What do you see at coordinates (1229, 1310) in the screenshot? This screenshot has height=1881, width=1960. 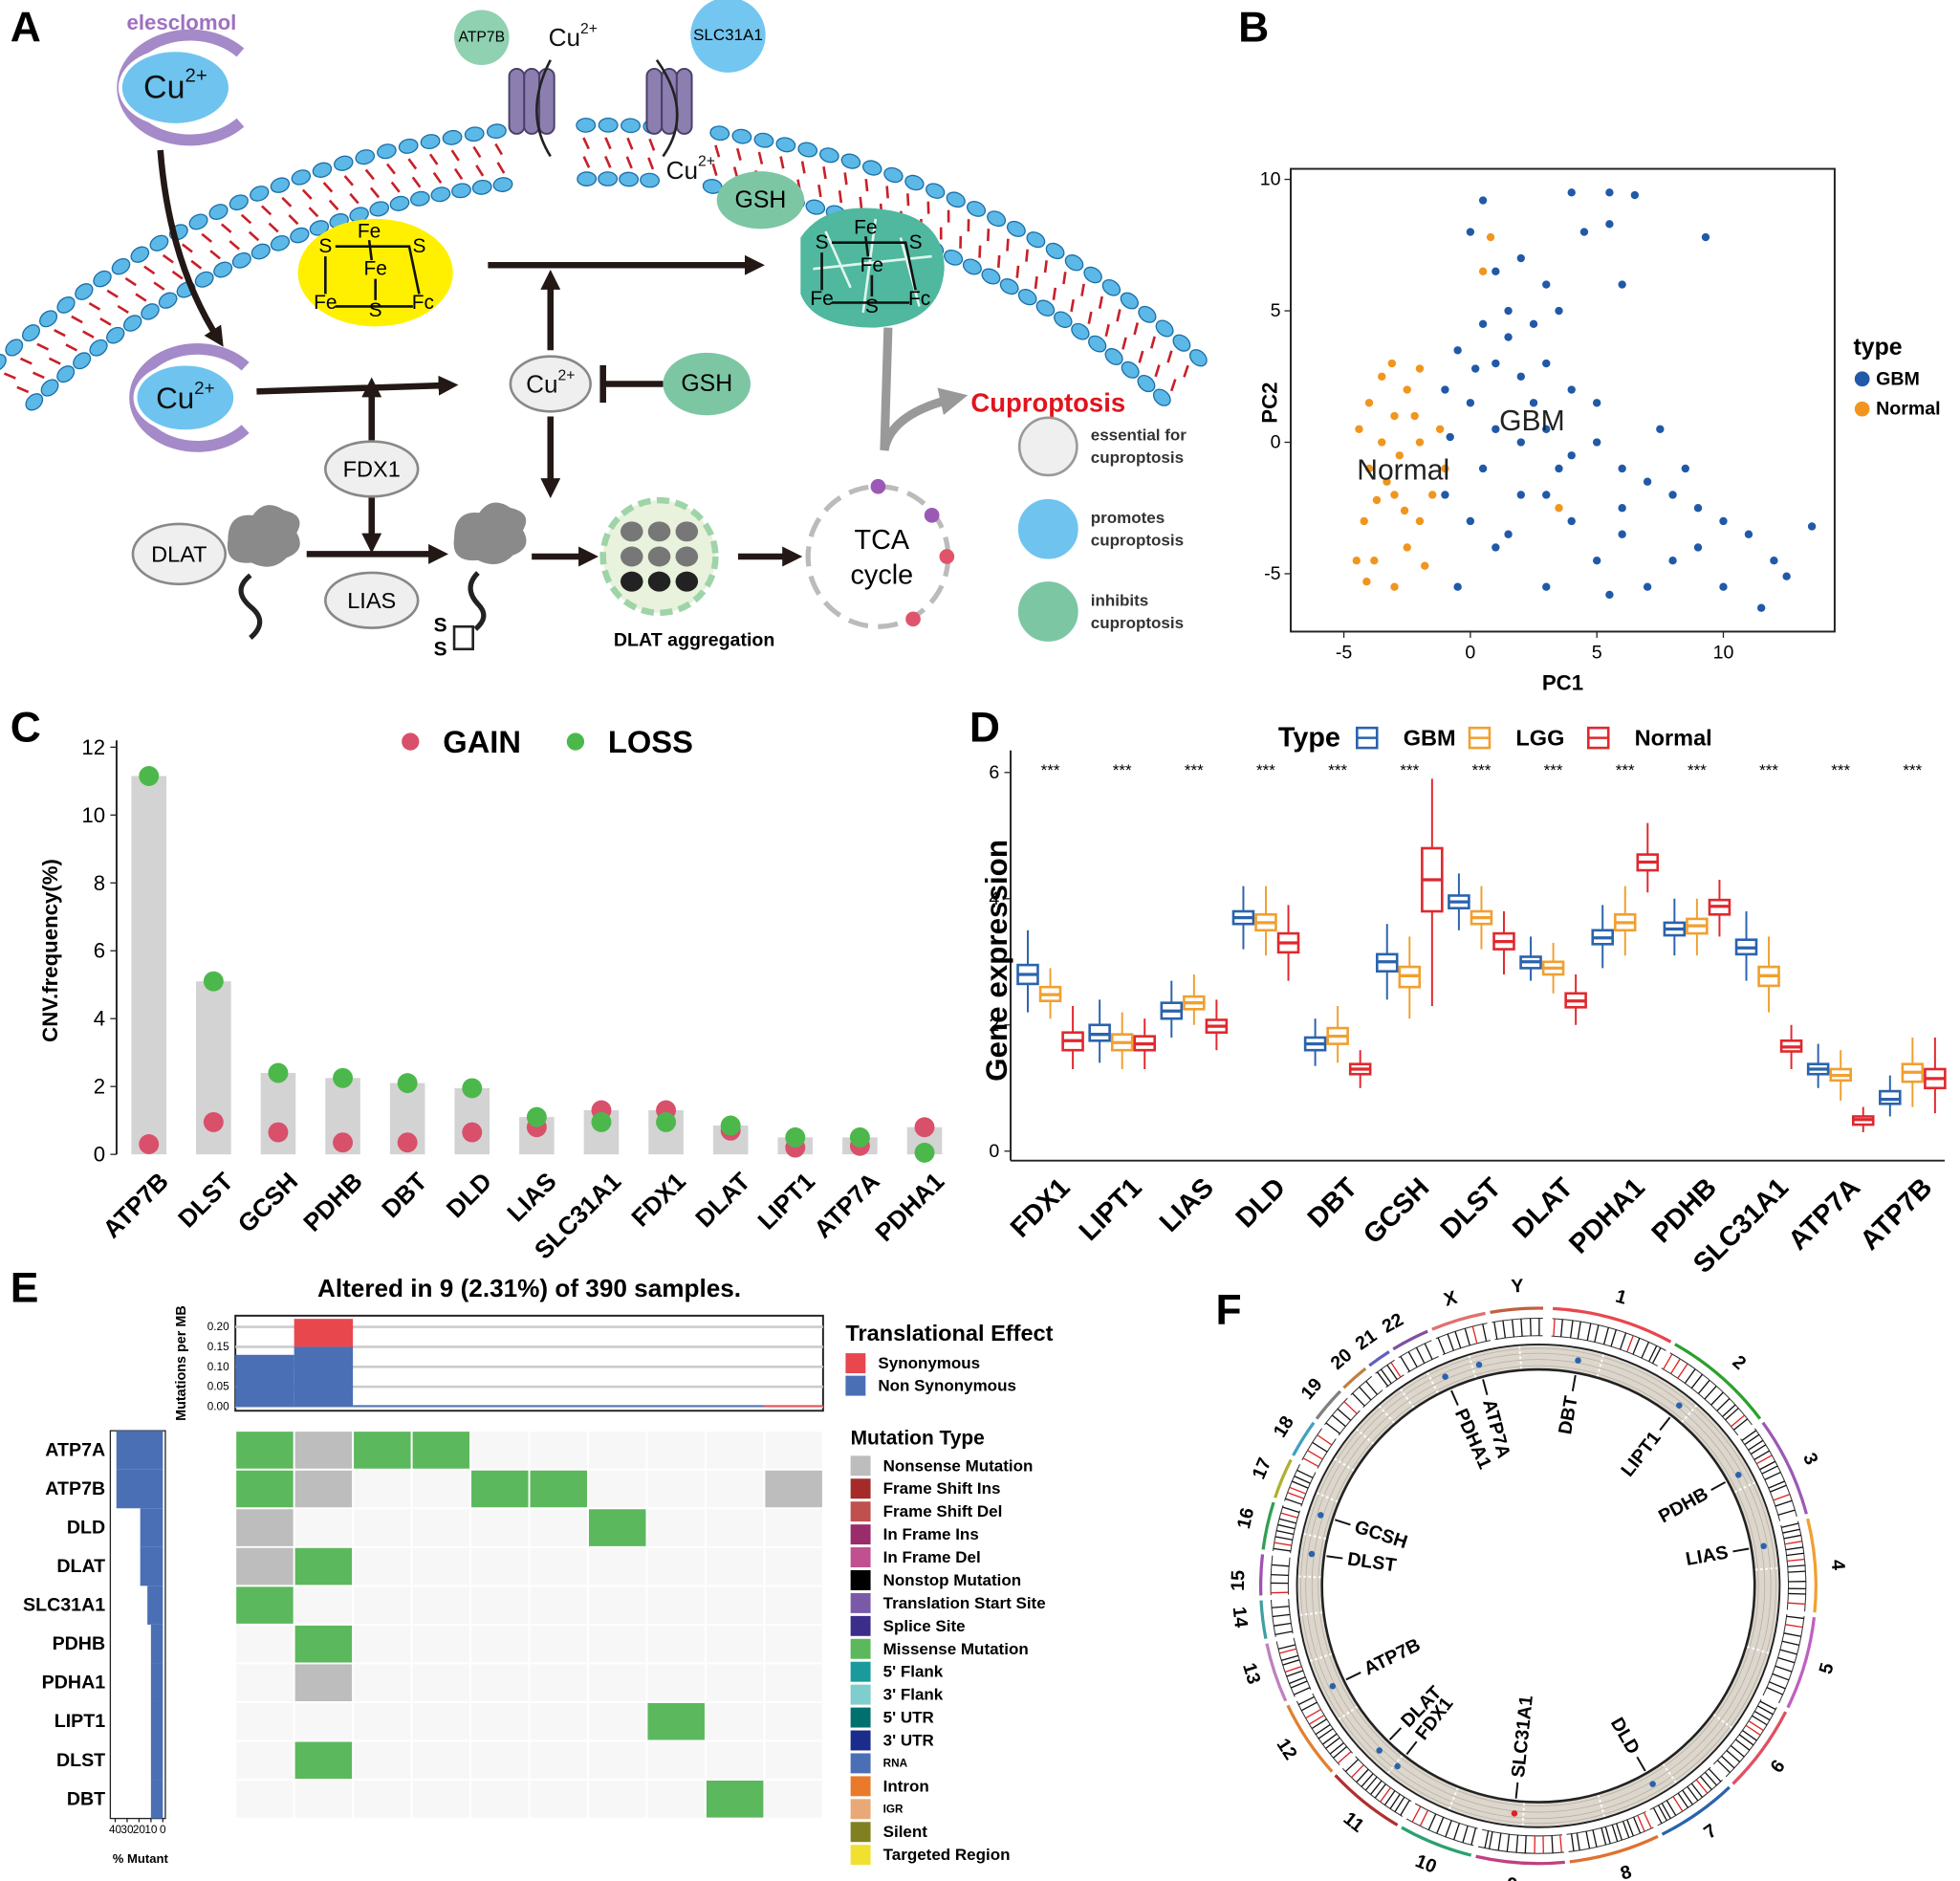 I see `panel-label: F` at bounding box center [1229, 1310].